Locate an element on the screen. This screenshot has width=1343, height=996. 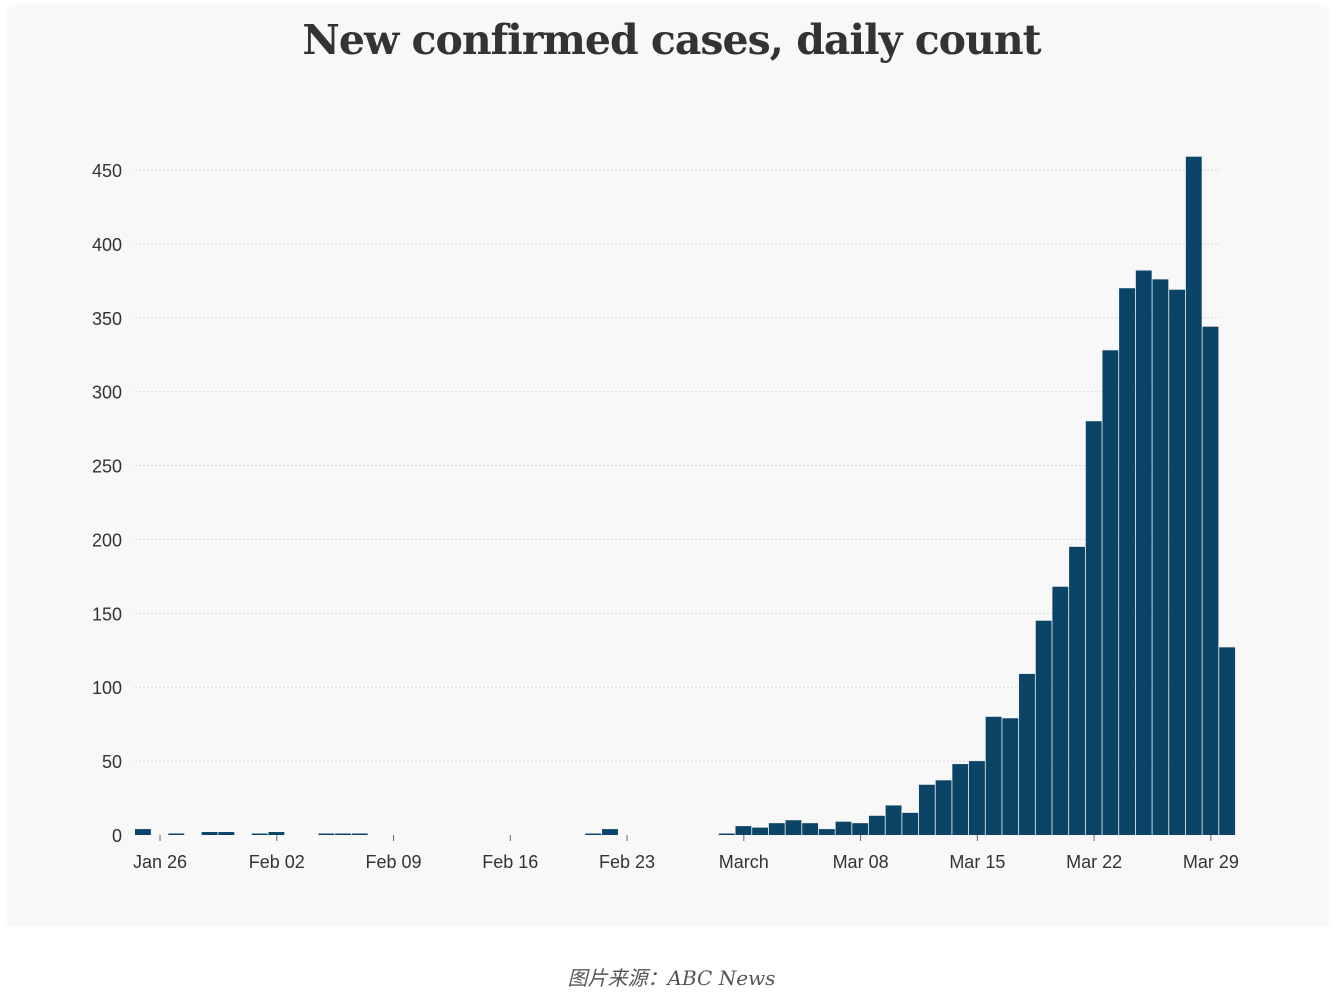
x-tick-label-2020-03-08: Mar 08 is located at coordinates (861, 862).